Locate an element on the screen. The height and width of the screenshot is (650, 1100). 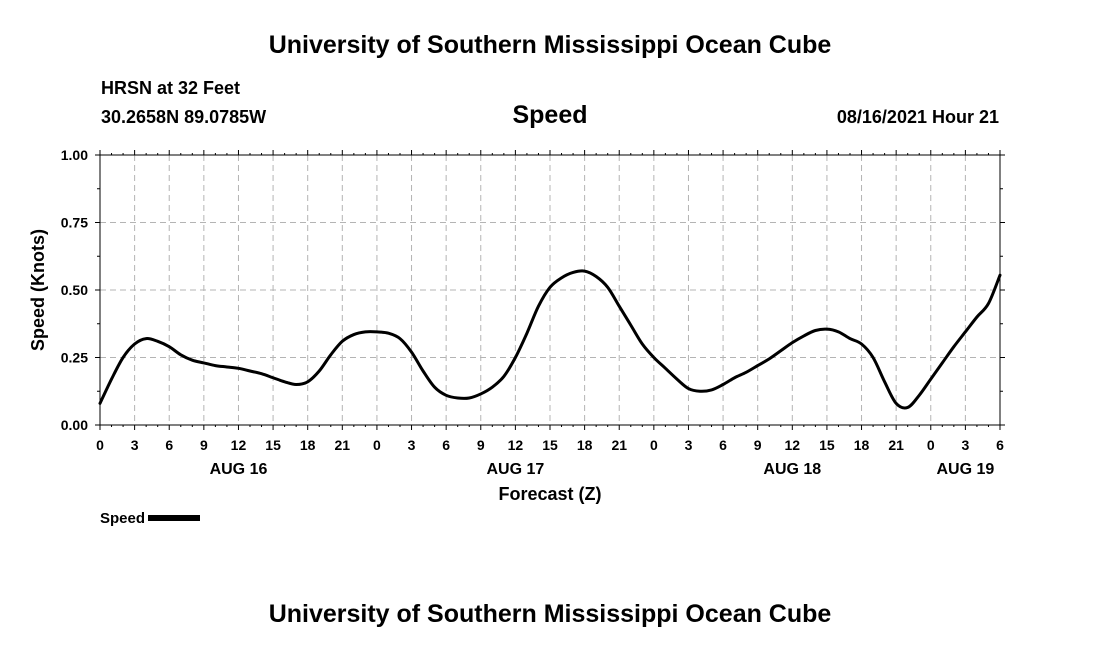
chart-title: Speed is located at coordinates (550, 115).